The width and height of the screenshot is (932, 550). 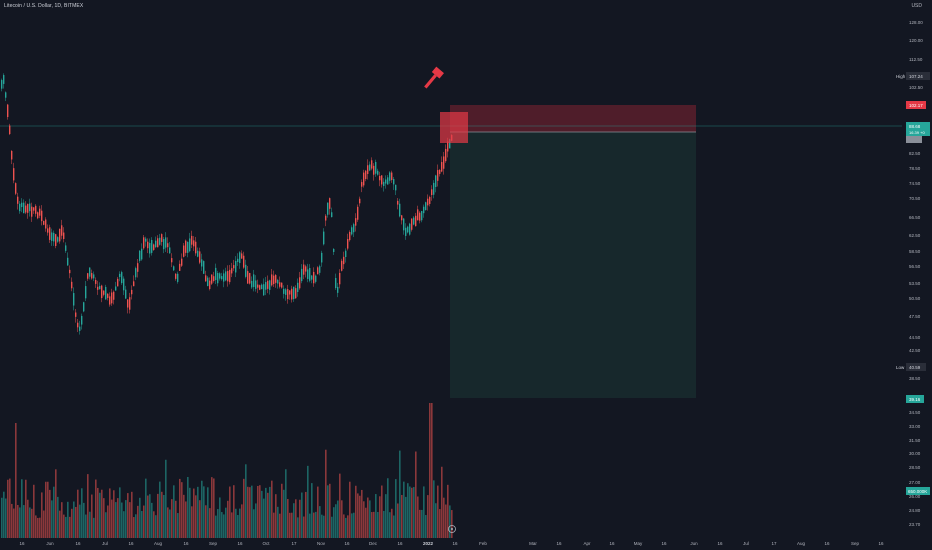 What do you see at coordinates (913, 76) in the screenshot?
I see `high-label-group: High 107.24` at bounding box center [913, 76].